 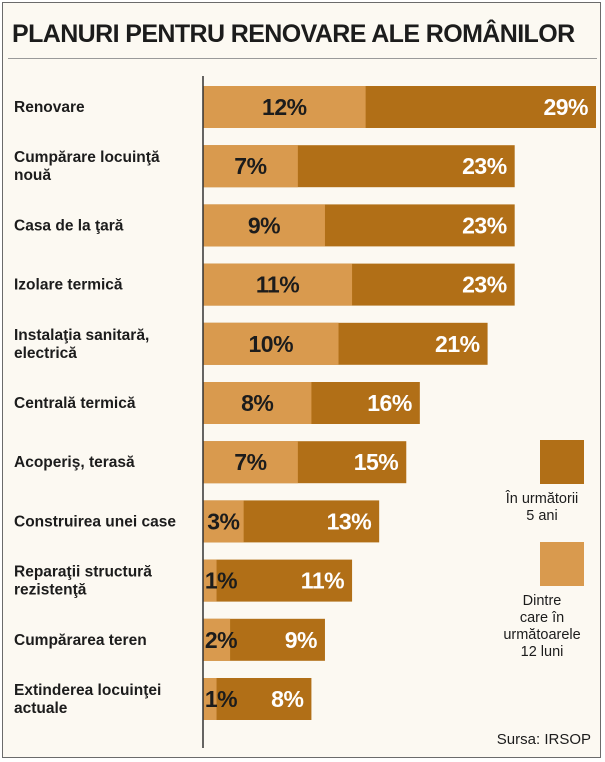 What do you see at coordinates (543, 739) in the screenshot?
I see `source-note: Sursa: IRSOP` at bounding box center [543, 739].